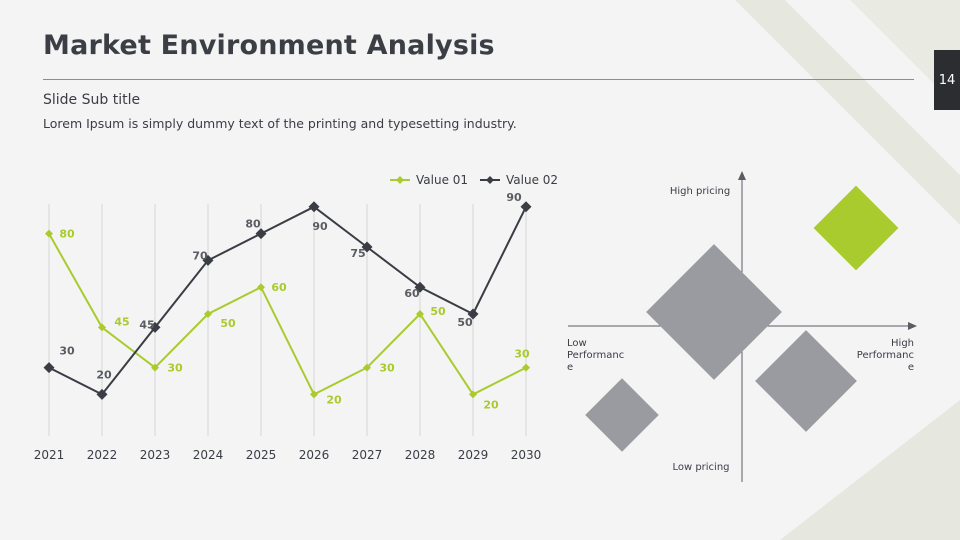  Describe the element at coordinates (806, 381) in the screenshot. I see `diamond-mid-gray` at that location.